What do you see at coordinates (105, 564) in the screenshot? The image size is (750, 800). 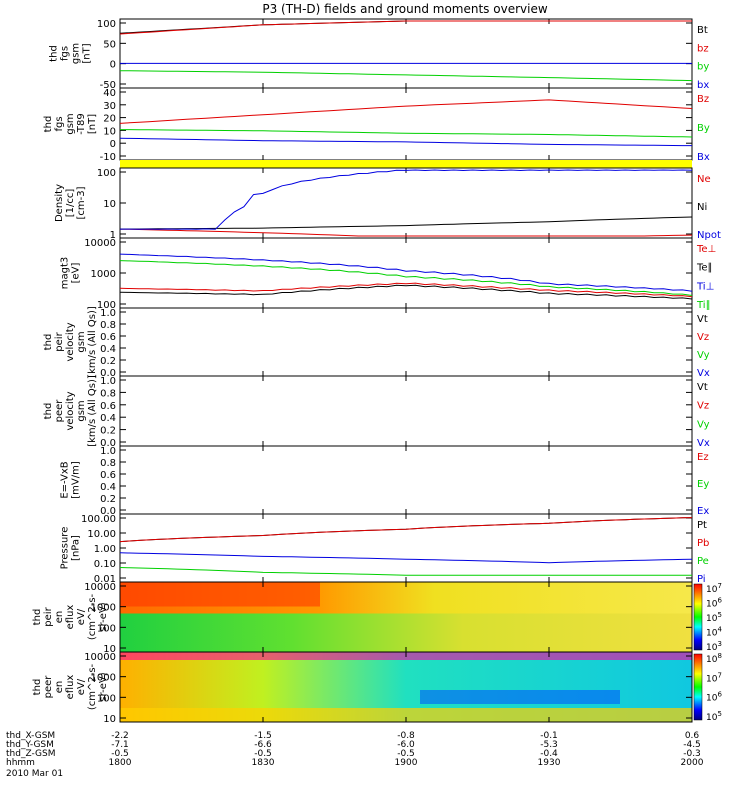 I see `y-tick-label: 0.10` at bounding box center [105, 564].